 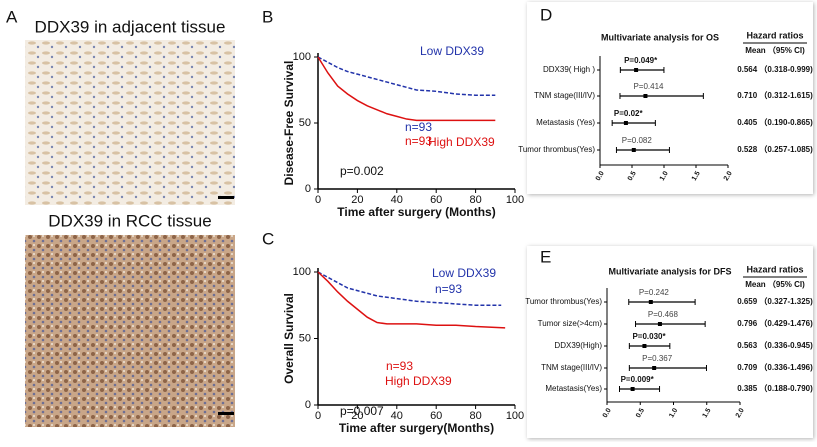 What do you see at coordinates (267, 16) in the screenshot?
I see `panel-label: B` at bounding box center [267, 16].